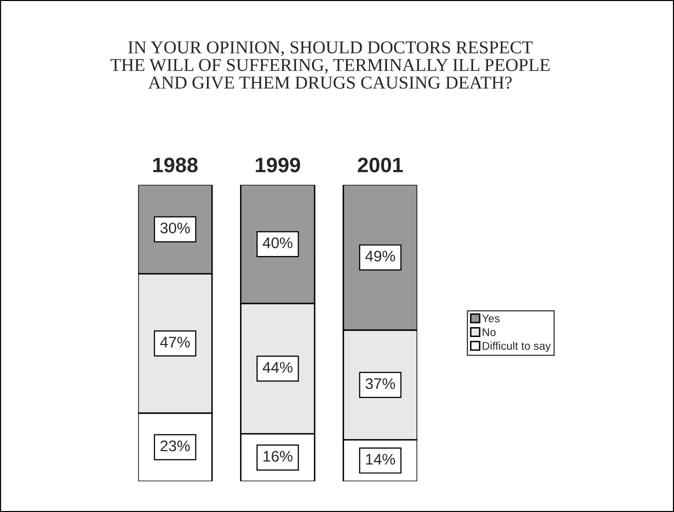  What do you see at coordinates (380, 256) in the screenshot?
I see `data-label: 49%` at bounding box center [380, 256].